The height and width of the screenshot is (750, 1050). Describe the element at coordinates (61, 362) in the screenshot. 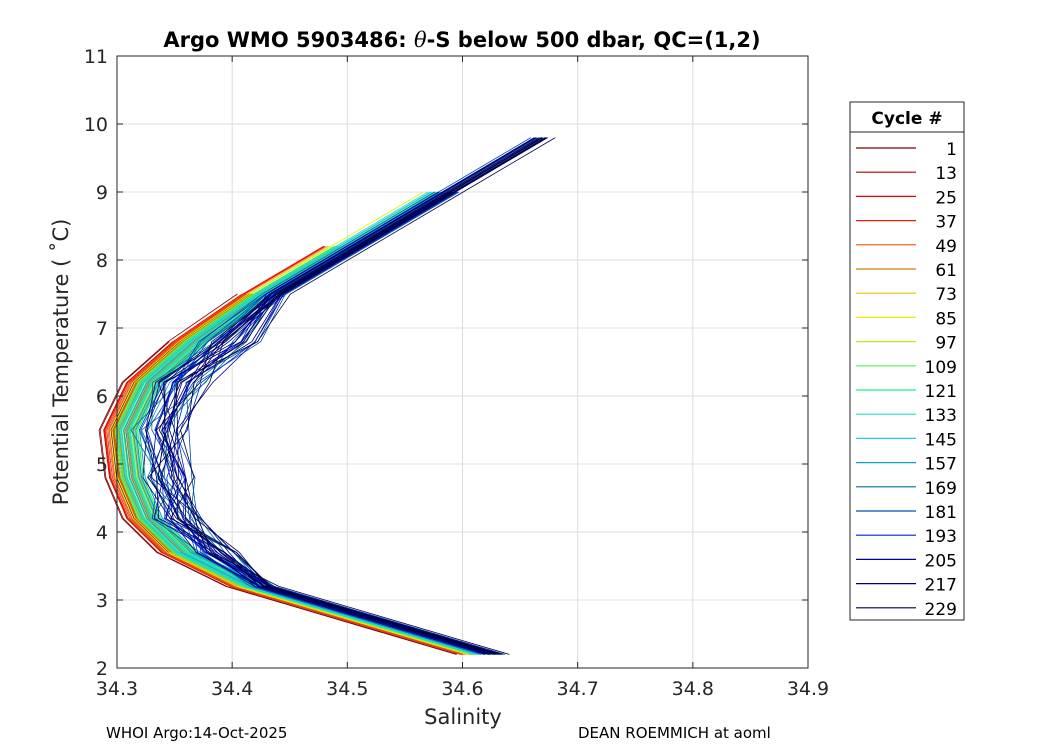

I see `y-axis-label: Potential Temperature ( ˚C)` at that location.